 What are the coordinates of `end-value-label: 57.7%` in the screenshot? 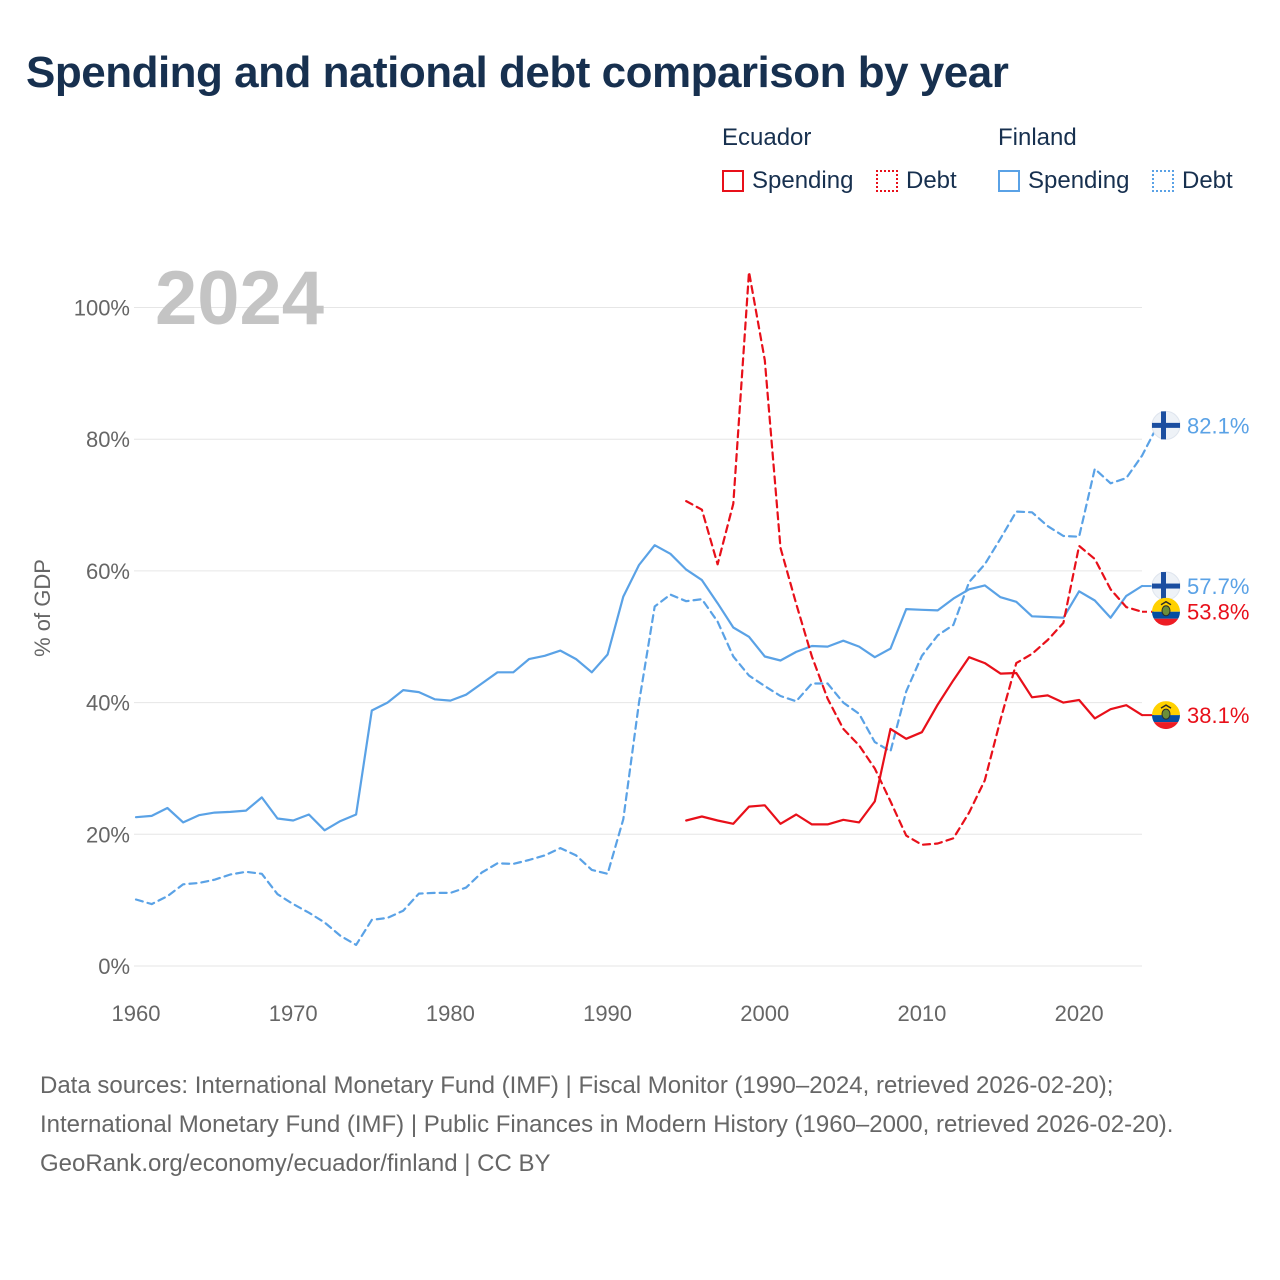 It's located at (1218, 586).